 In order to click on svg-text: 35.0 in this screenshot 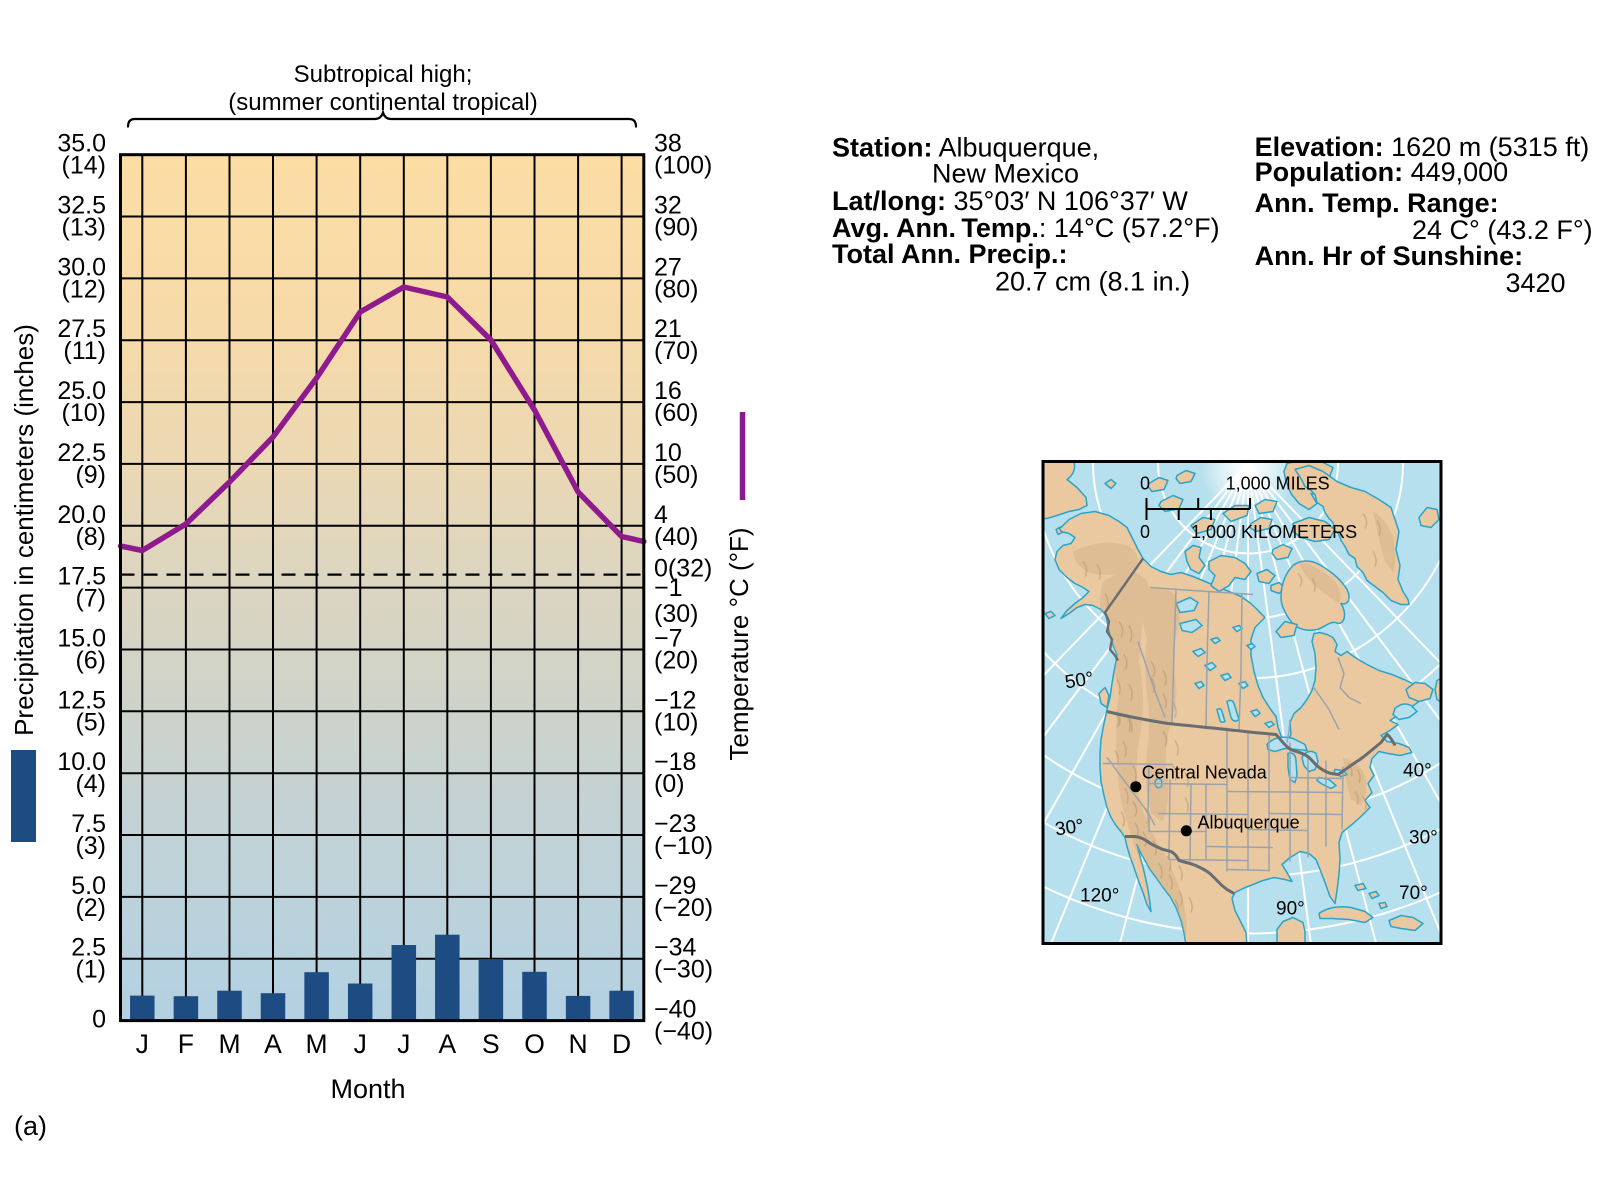, I will do `click(81, 144)`.